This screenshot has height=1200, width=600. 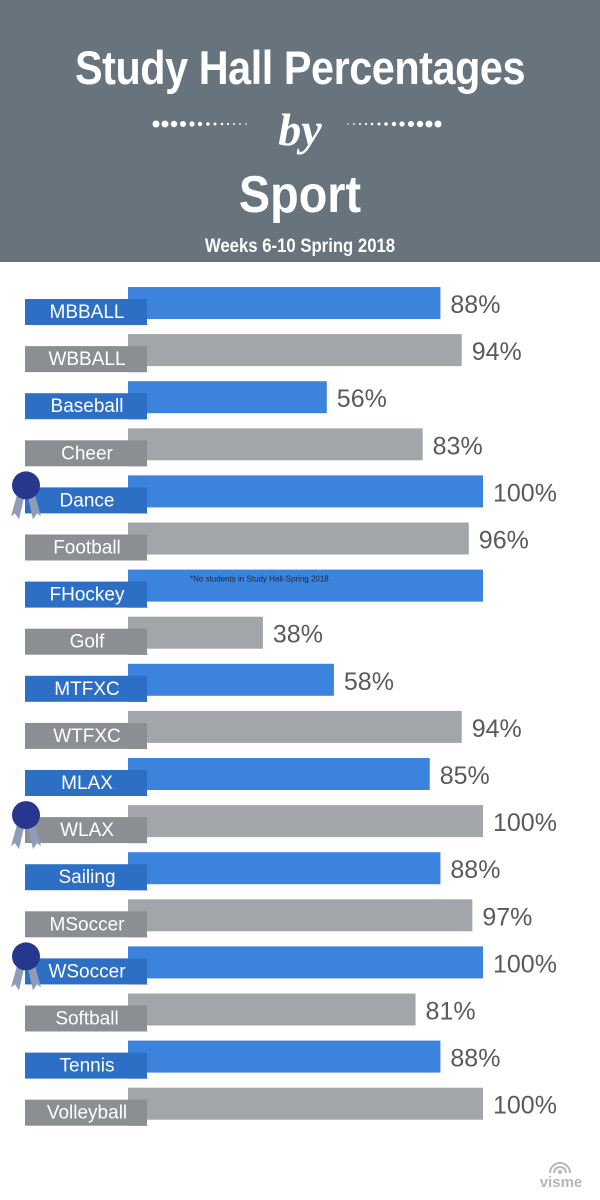 I want to click on category-label-box-golf, so click(x=86, y=641).